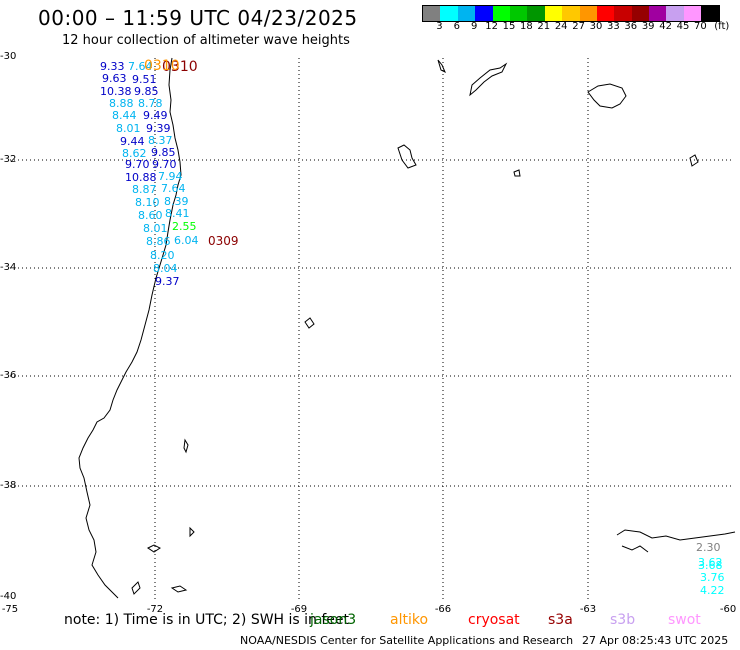 The image size is (740, 650). Describe the element at coordinates (710, 565) in the screenshot. I see `wave-height-value: 3.68` at that location.